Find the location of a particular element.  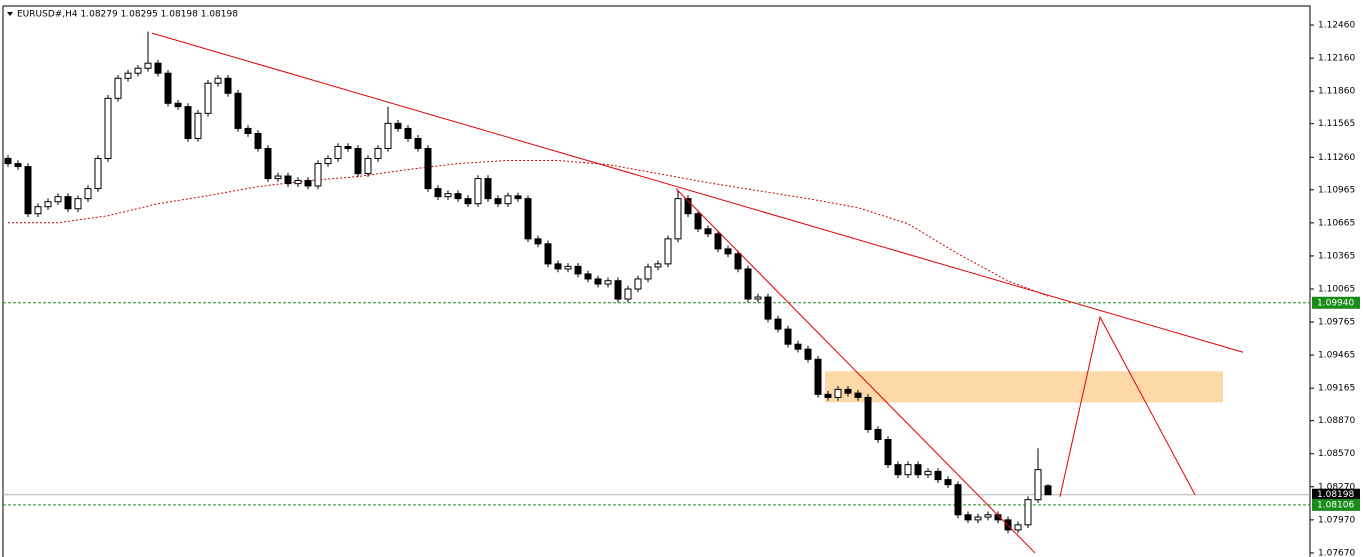

y-tick-label: 1.07970 is located at coordinates (1336, 520).